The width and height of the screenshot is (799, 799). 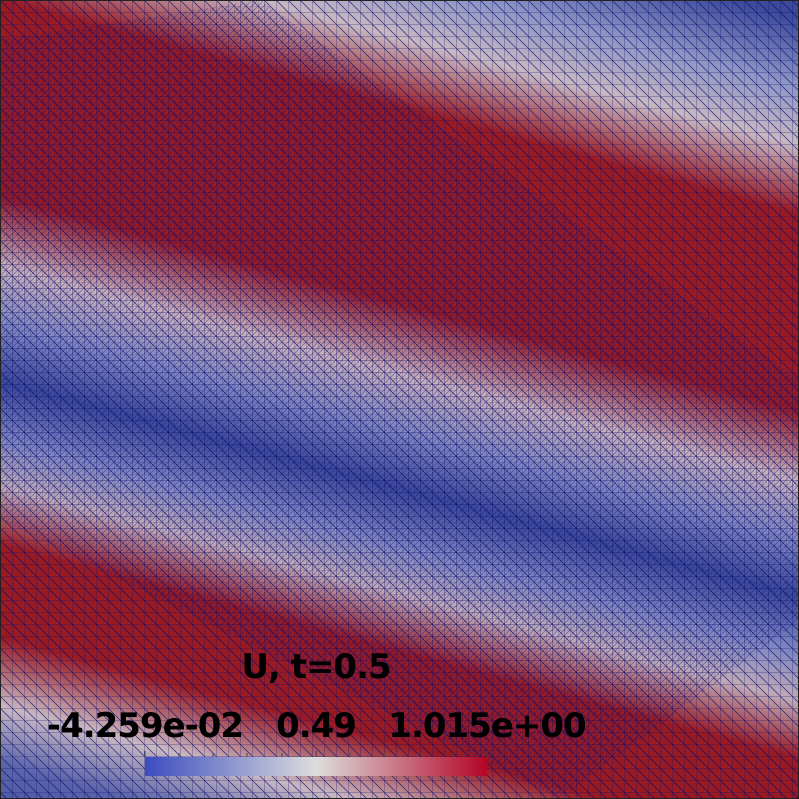 What do you see at coordinates (316, 766) in the screenshot?
I see `colorbar` at bounding box center [316, 766].